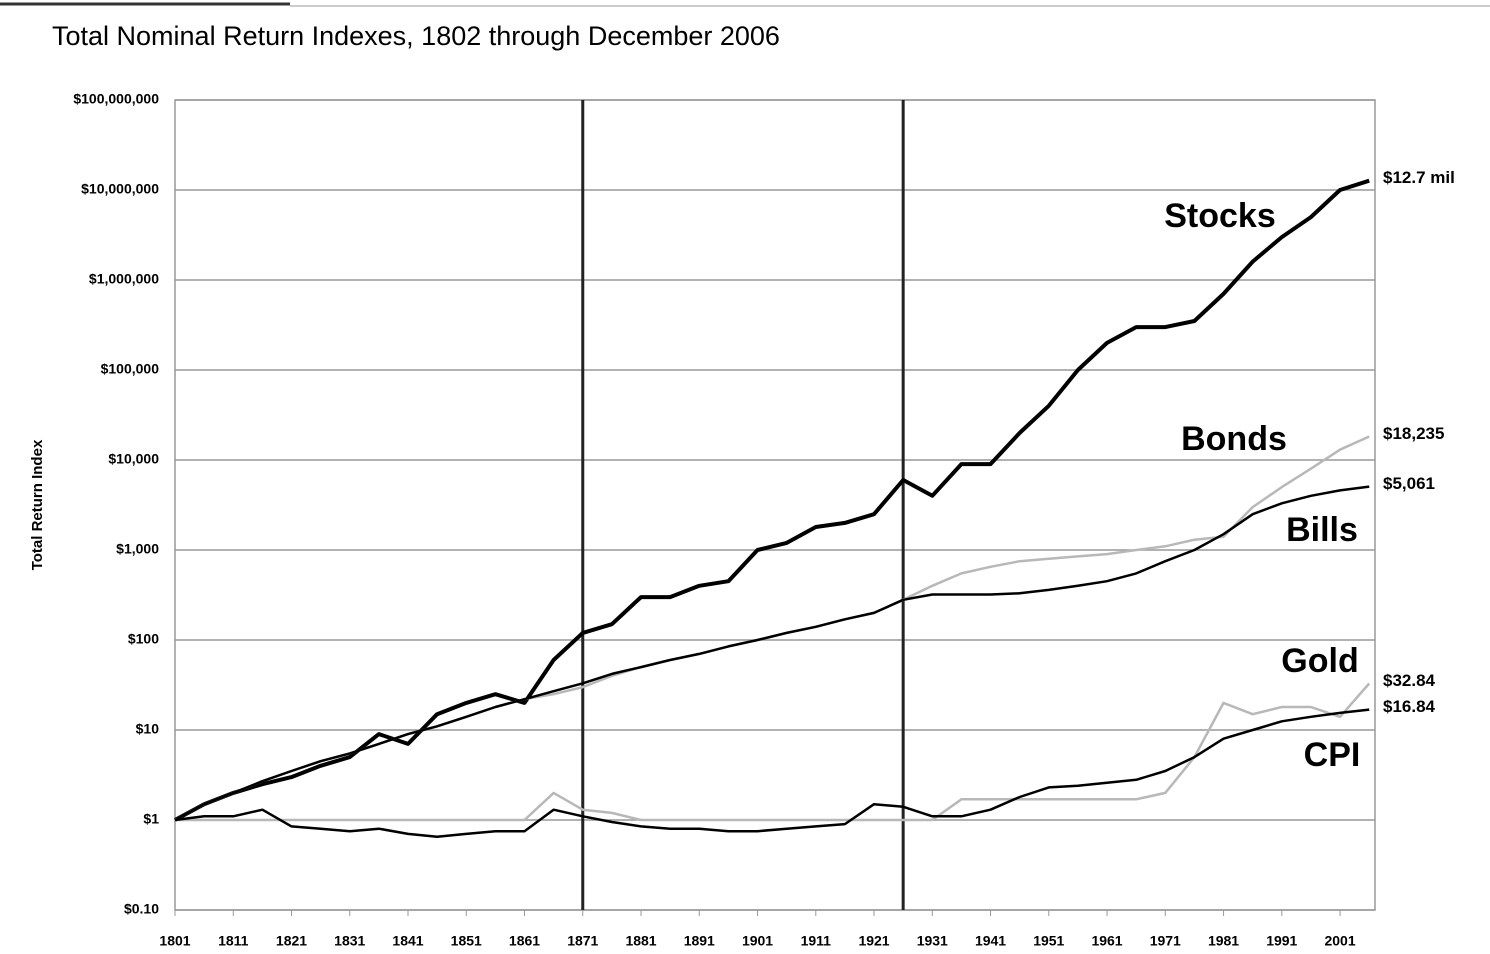 The image size is (1490, 954). Describe the element at coordinates (816, 941) in the screenshot. I see `x-tick-label: 1911` at that location.